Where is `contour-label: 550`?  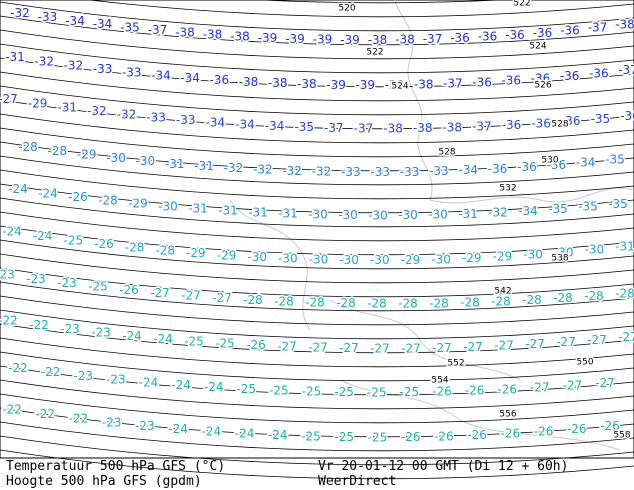
contour-label: 550 is located at coordinates (584, 363).